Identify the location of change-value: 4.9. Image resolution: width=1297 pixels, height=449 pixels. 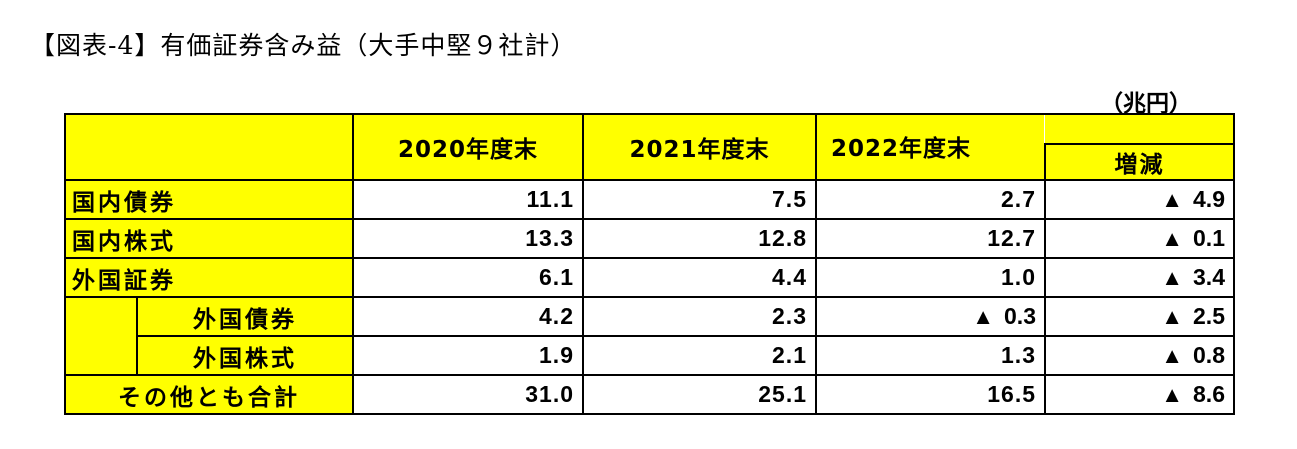
(1209, 199).